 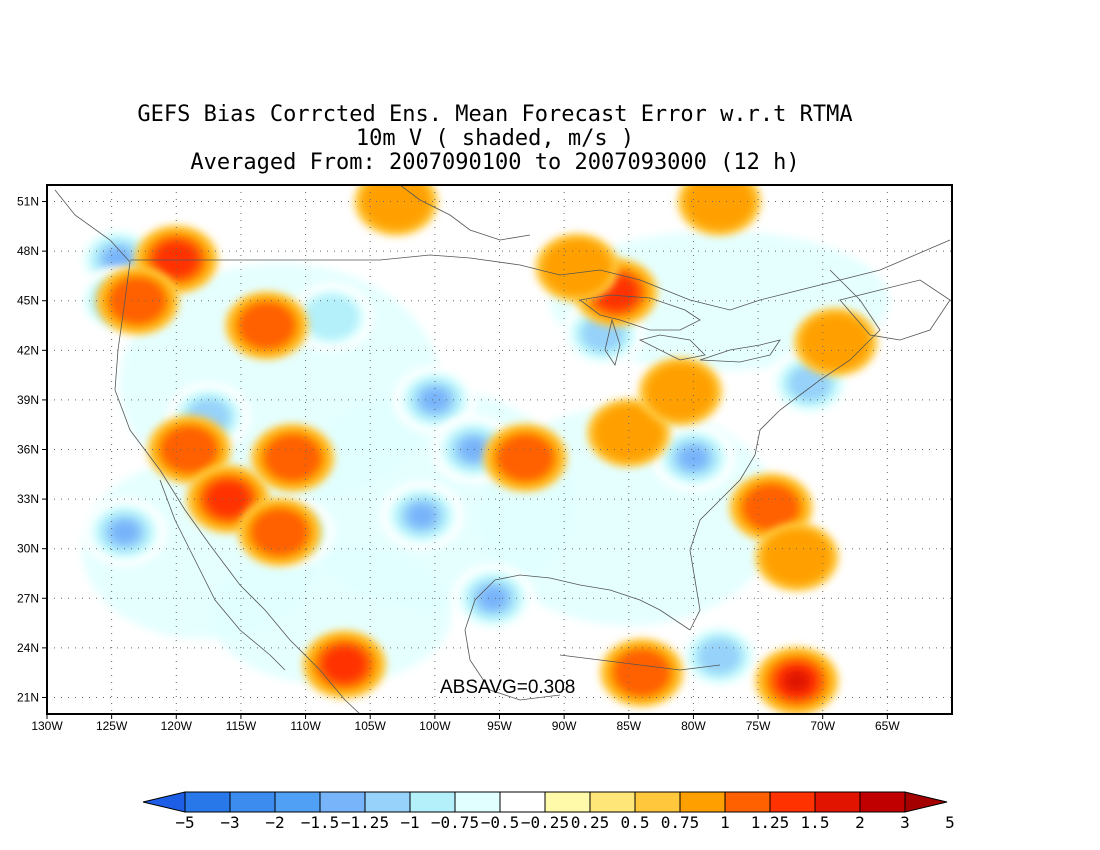 I want to click on colorbar-label: 3, so click(x=905, y=822).